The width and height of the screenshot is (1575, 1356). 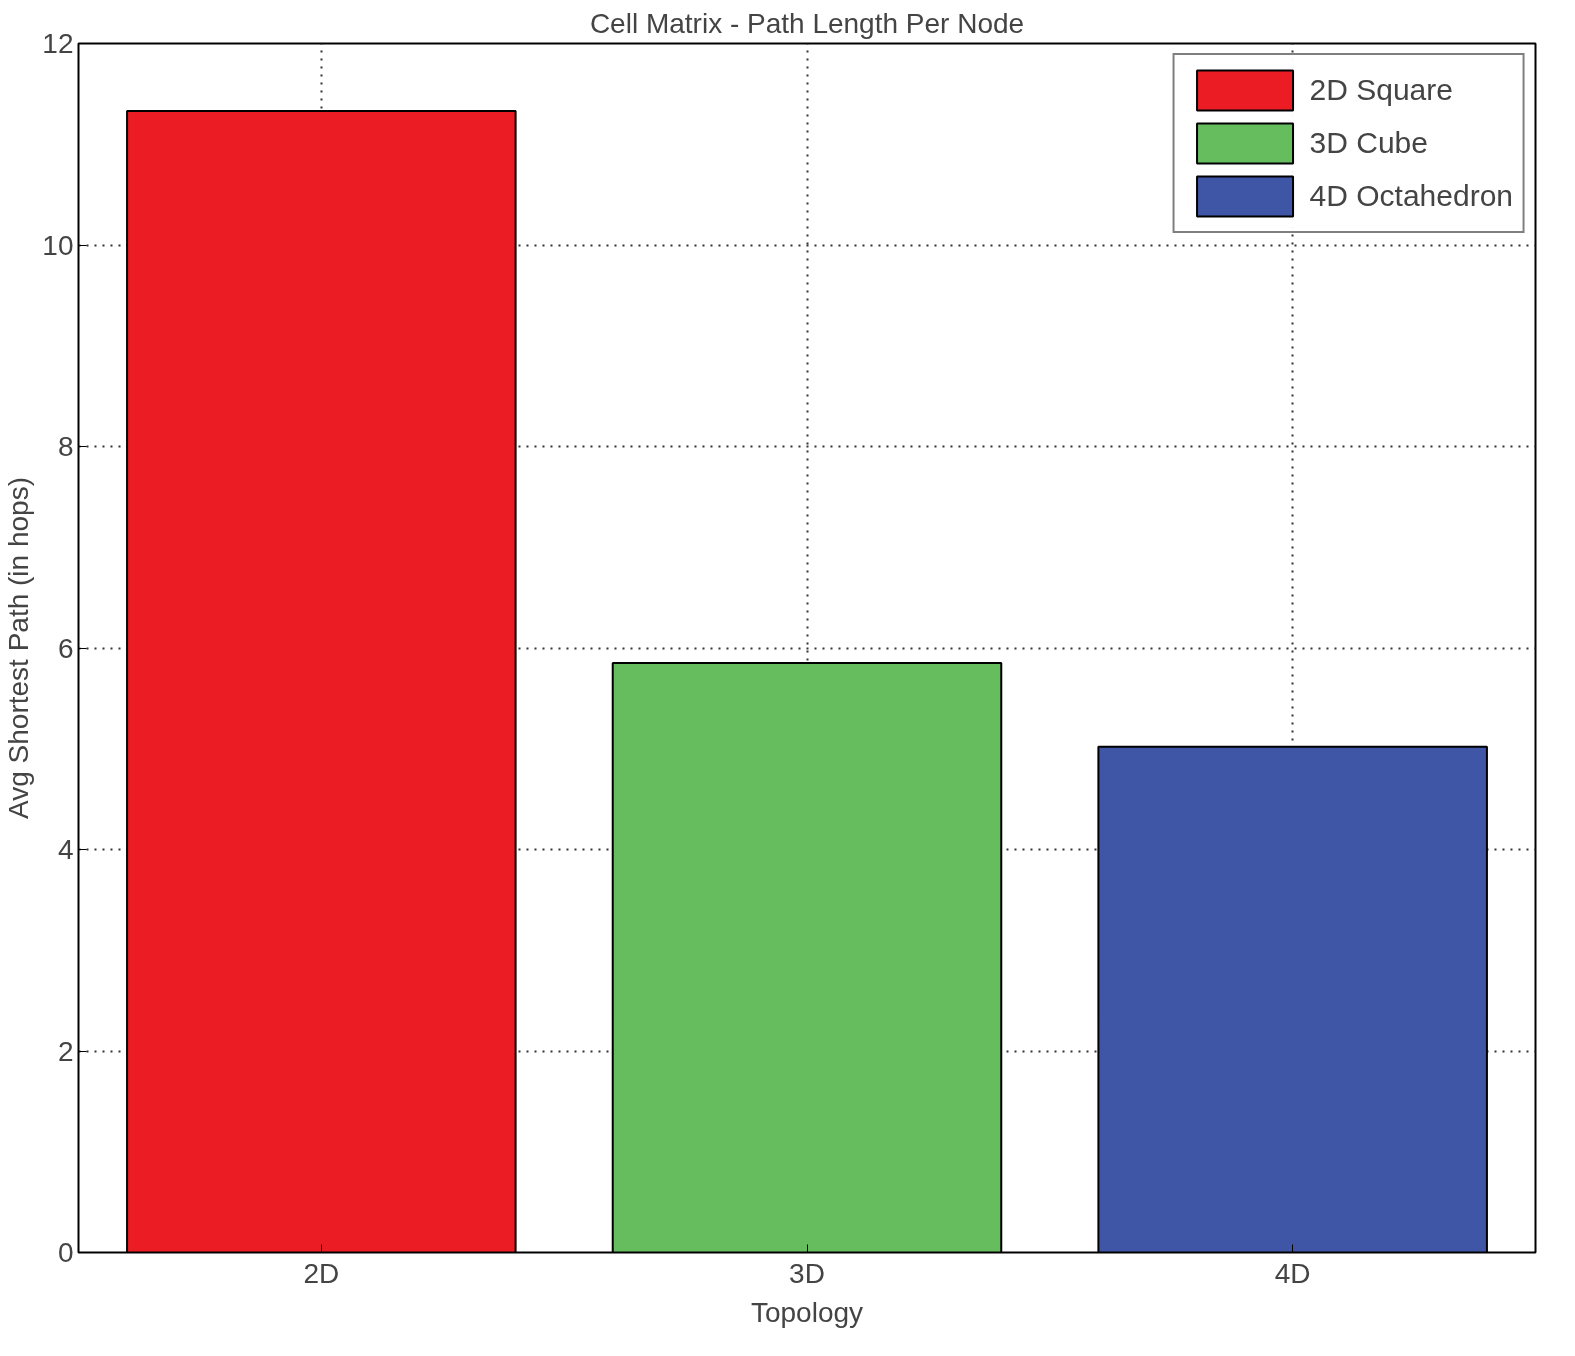 What do you see at coordinates (65, 446) in the screenshot?
I see `y-tick-label: 8` at bounding box center [65, 446].